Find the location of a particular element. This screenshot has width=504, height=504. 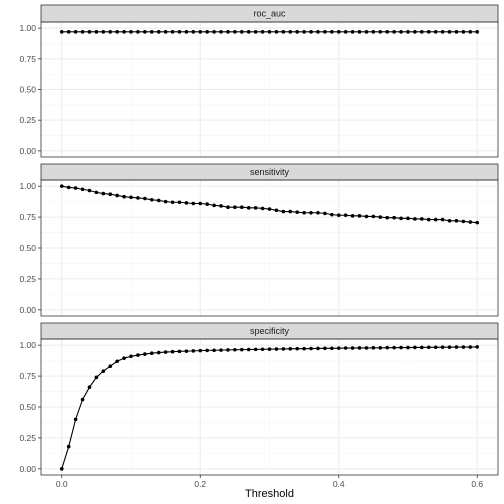

y-tick-label: 0.75 is located at coordinates (27, 59).